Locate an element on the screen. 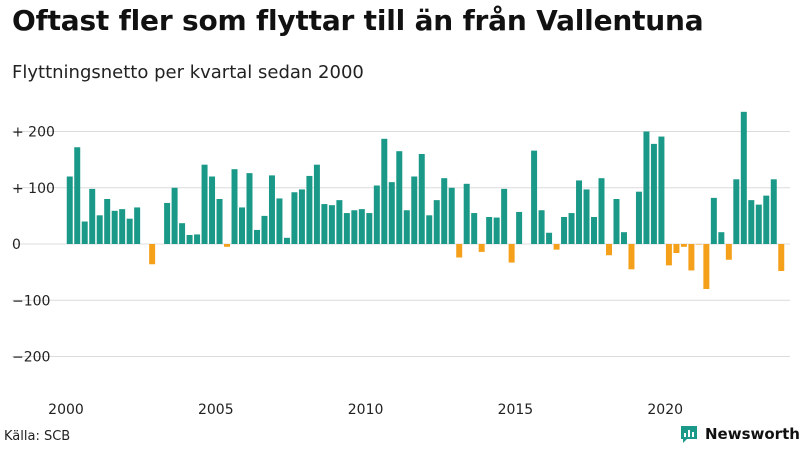 Image resolution: width=800 pixels, height=450 pixels. y-tick-label: + 200 is located at coordinates (33, 133).